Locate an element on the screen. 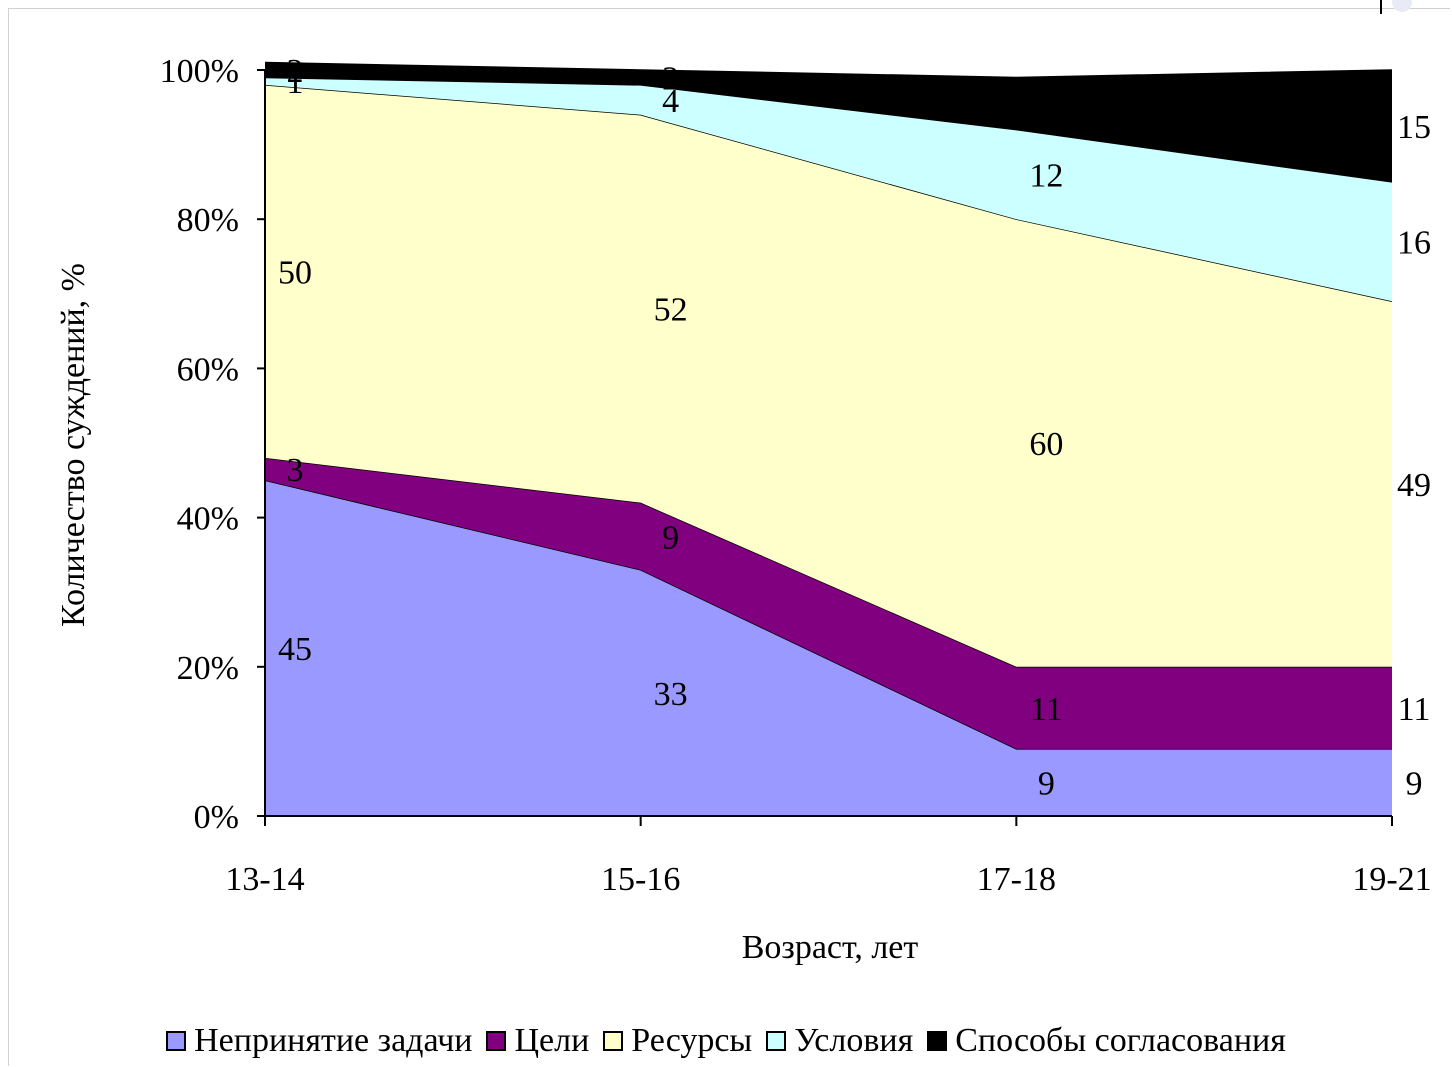 This screenshot has width=1452, height=1067. legend-item: Цели is located at coordinates (537, 1041).